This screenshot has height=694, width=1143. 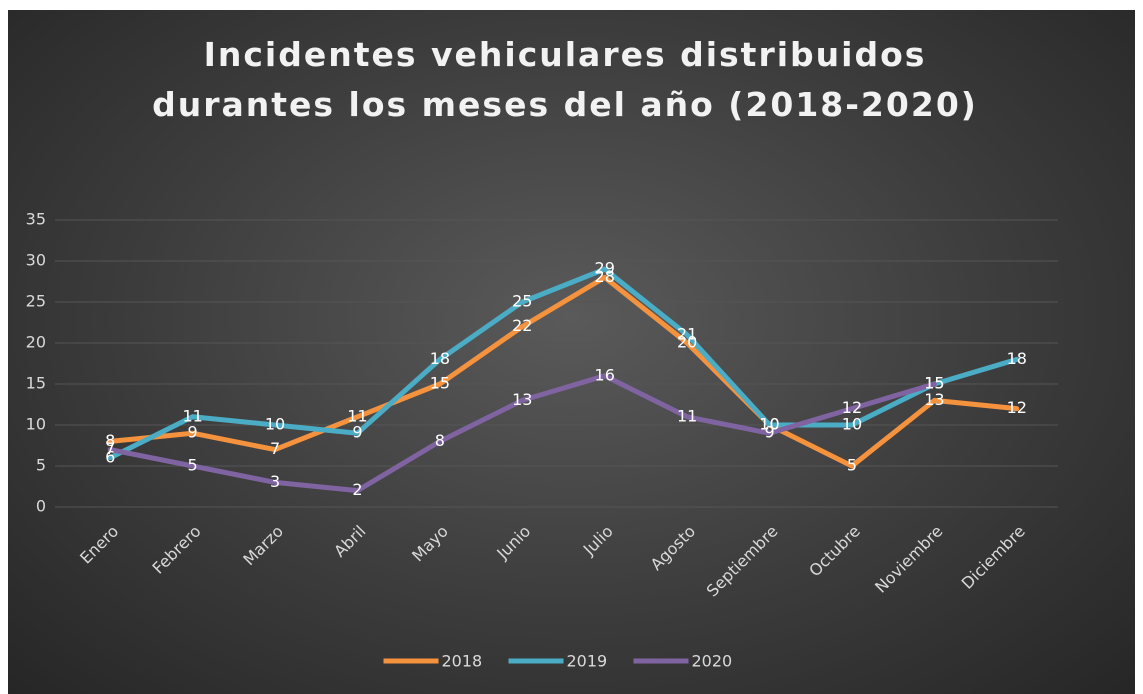 I want to click on data-label: 2, so click(x=357, y=489).